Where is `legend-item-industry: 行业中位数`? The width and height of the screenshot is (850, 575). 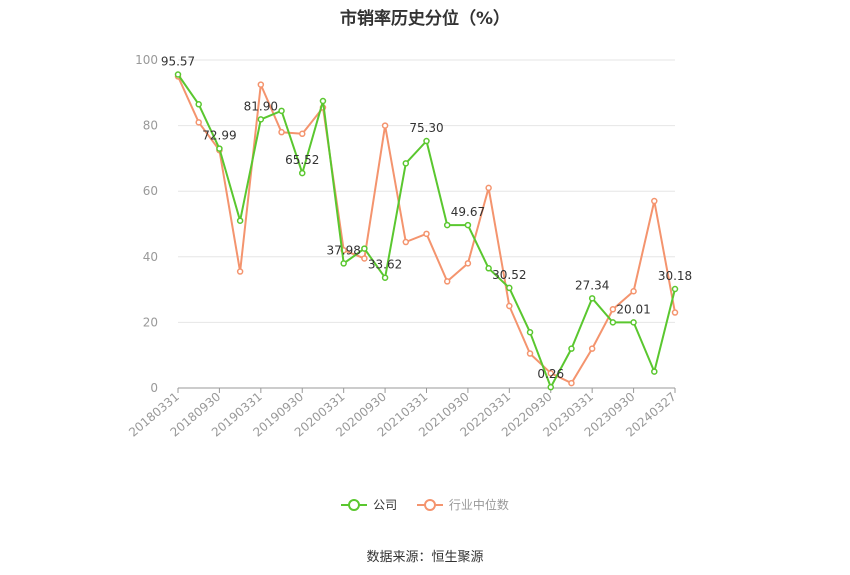 legend-item-industry: 行业中位数 is located at coordinates (462, 504).